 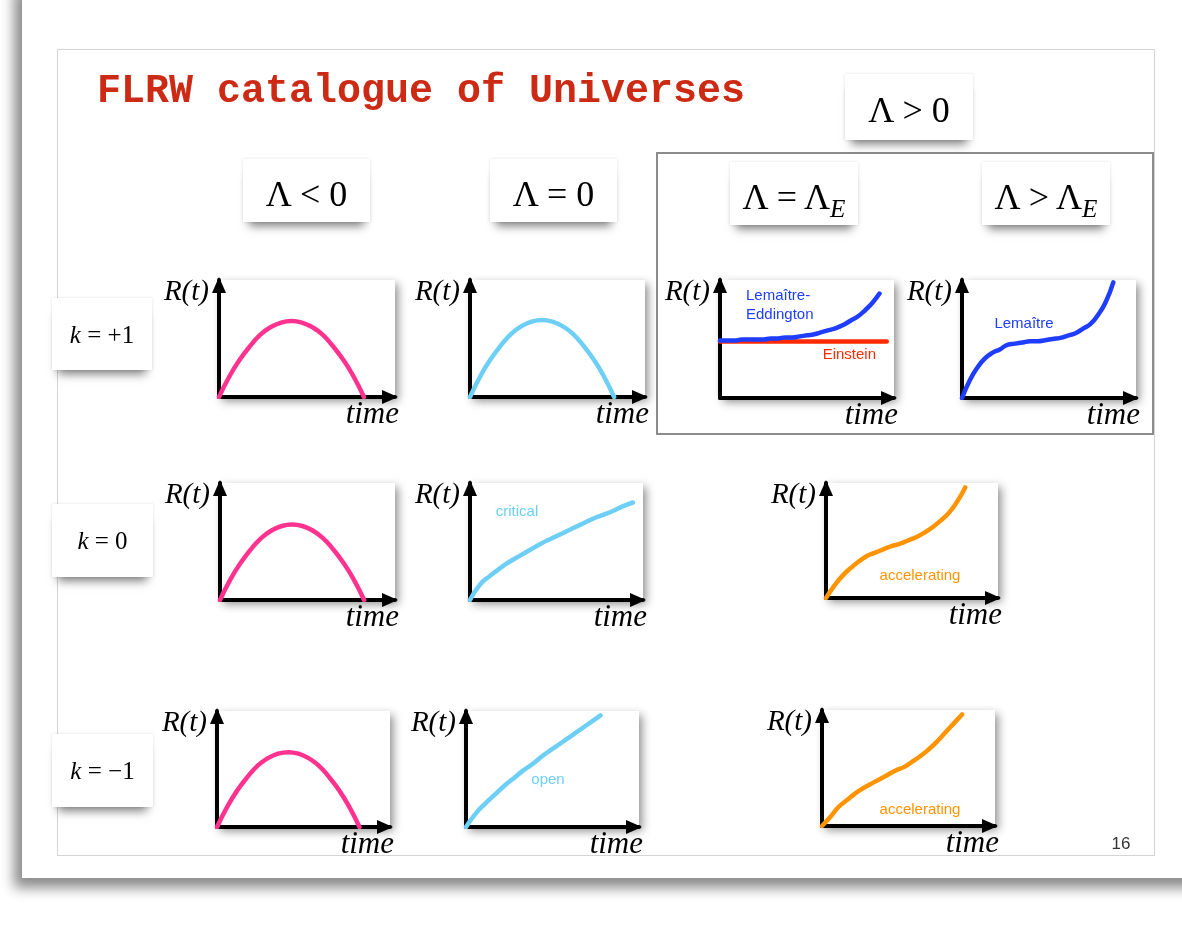 What do you see at coordinates (102, 334) in the screenshot?
I see `text: k = +1` at bounding box center [102, 334].